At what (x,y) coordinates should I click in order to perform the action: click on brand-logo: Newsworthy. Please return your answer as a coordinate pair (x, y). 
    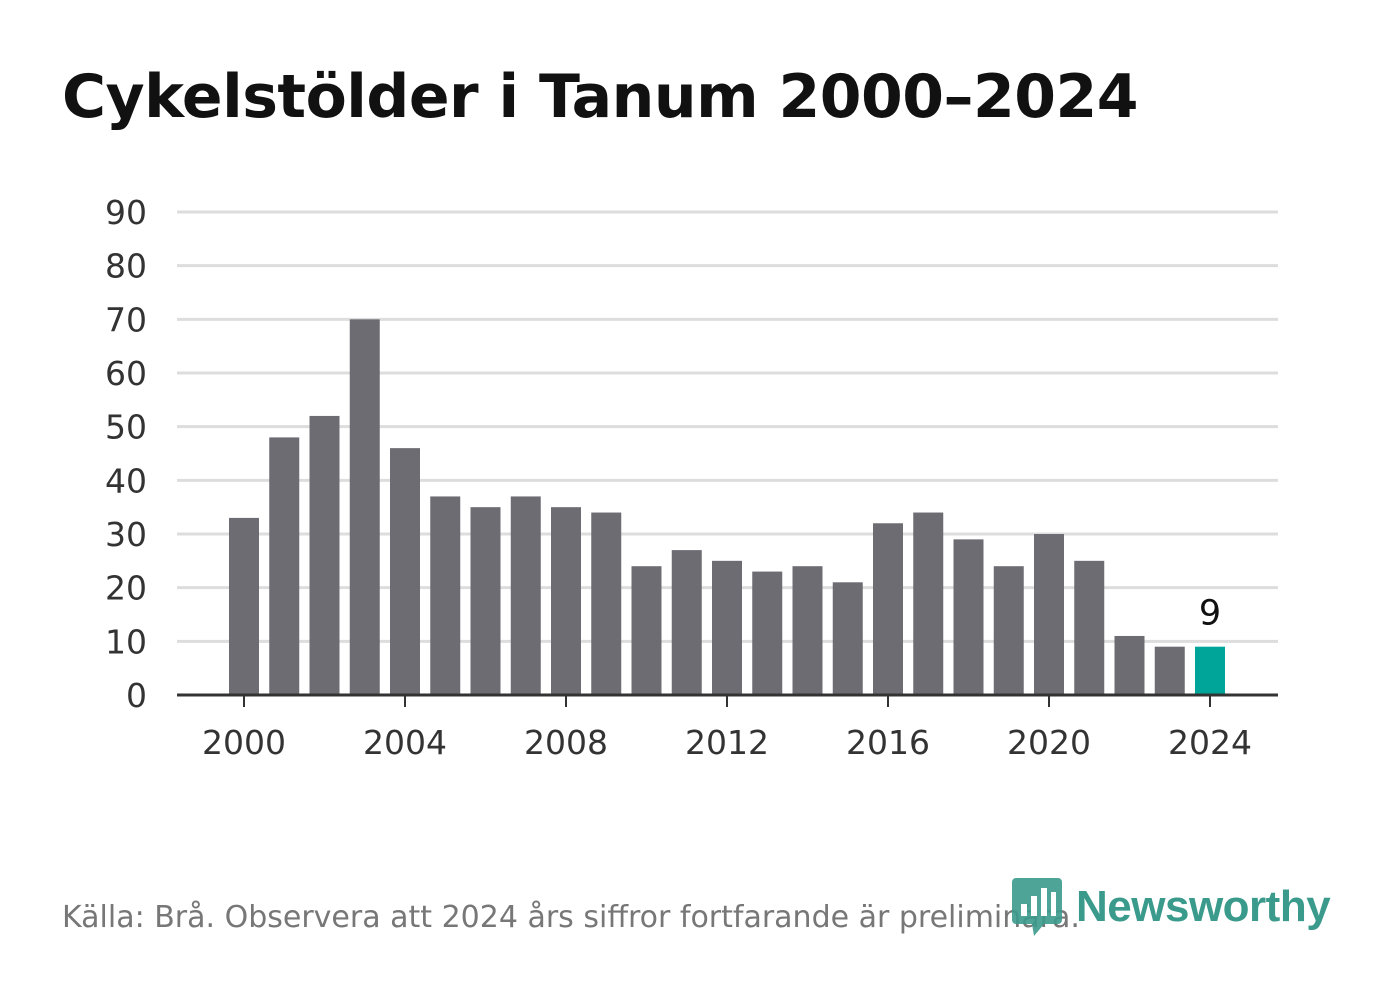
    Looking at the image, I should click on (1171, 907).